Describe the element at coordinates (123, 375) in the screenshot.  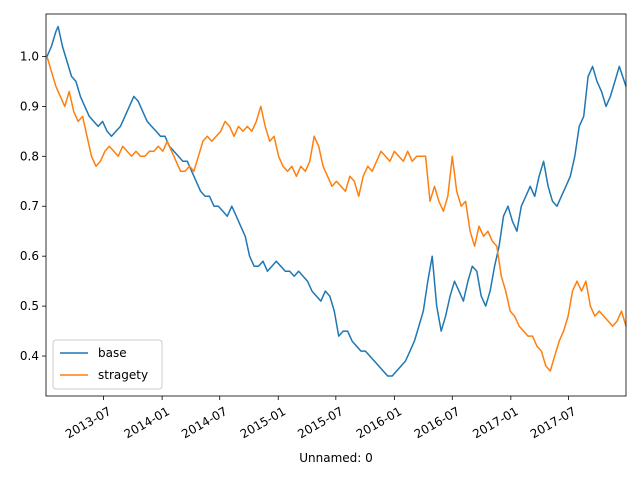
I see `legend-label-stragety: stragety` at that location.